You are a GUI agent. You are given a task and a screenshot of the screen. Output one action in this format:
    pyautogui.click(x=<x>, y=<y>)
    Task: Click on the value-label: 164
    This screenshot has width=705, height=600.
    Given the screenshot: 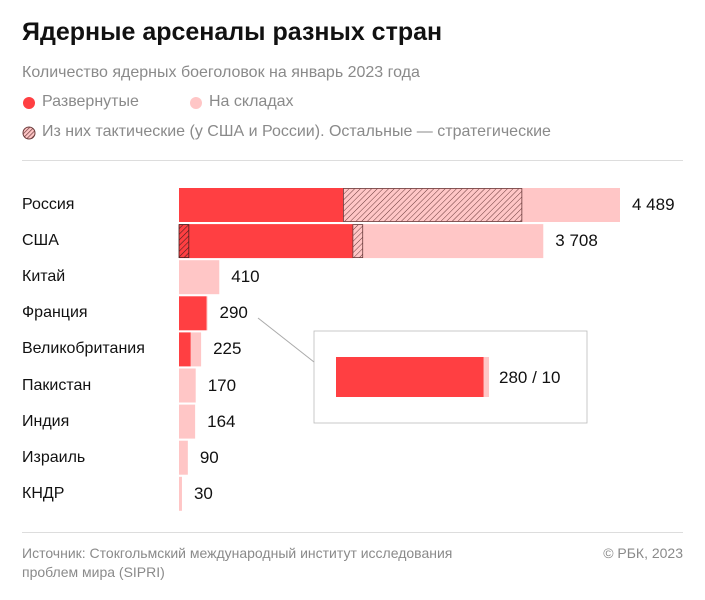 What is the action you would take?
    pyautogui.click(x=221, y=421)
    